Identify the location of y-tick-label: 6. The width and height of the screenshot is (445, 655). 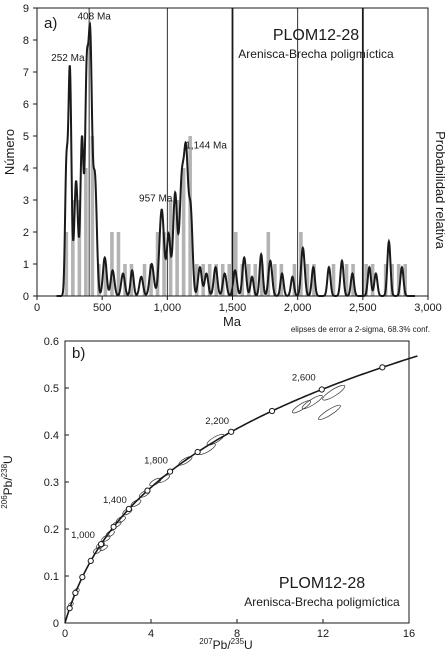
(26, 105).